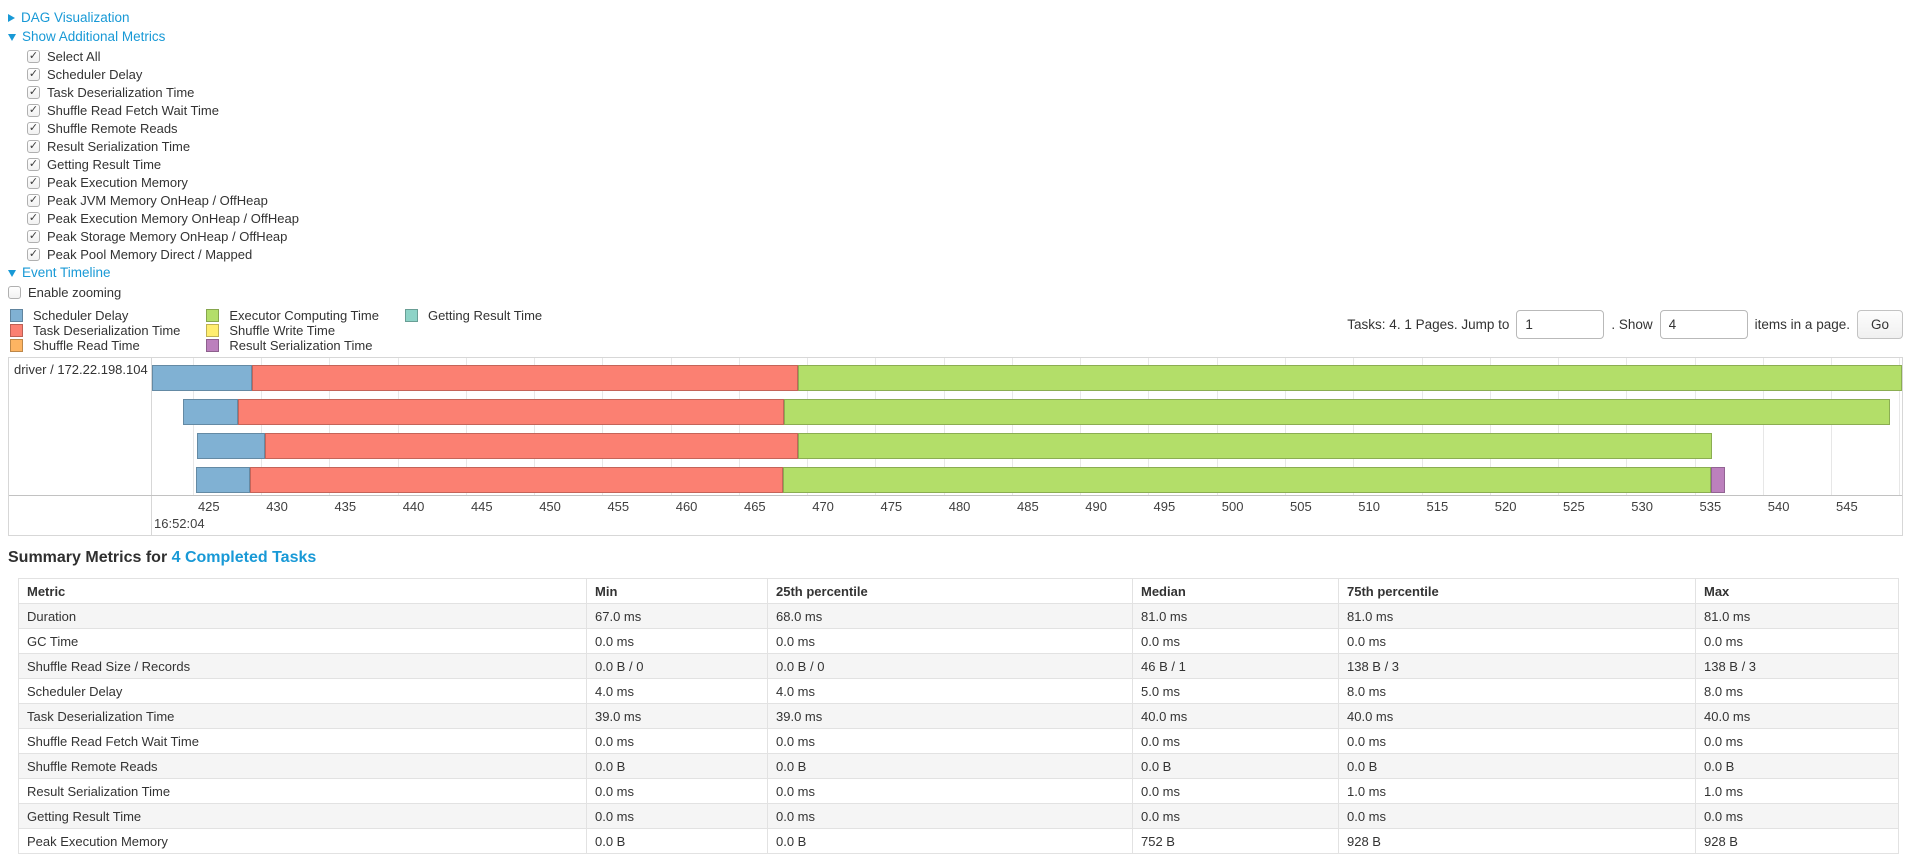 The height and width of the screenshot is (865, 1907). What do you see at coordinates (967, 128) in the screenshot?
I see `metric-checkbox-item: Shuffle Remote Reads` at bounding box center [967, 128].